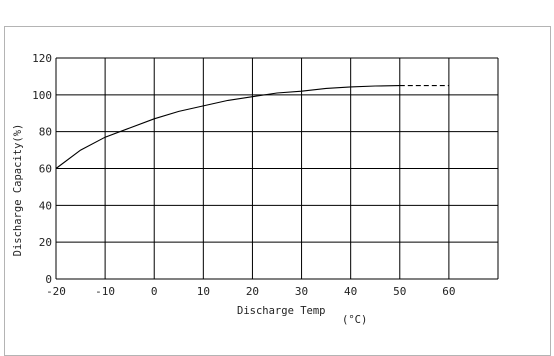 The image size is (554, 356). What do you see at coordinates (105, 291) in the screenshot?
I see `x-tick-label: -10` at bounding box center [105, 291].